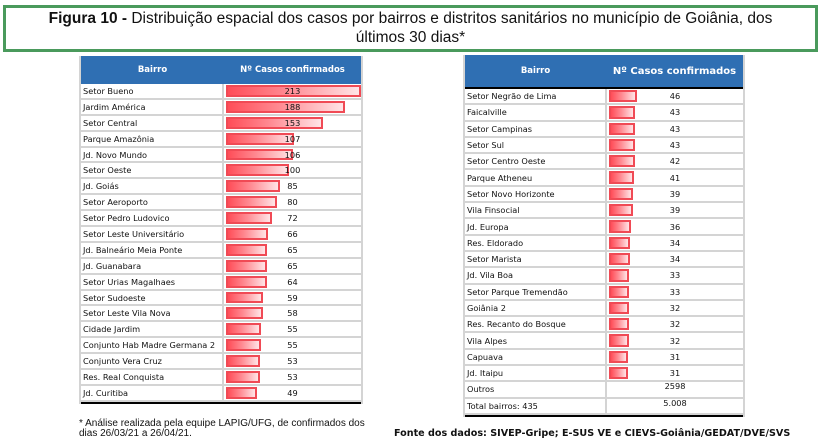  Describe the element at coordinates (675, 292) in the screenshot. I see `cases-cell: 33` at that location.